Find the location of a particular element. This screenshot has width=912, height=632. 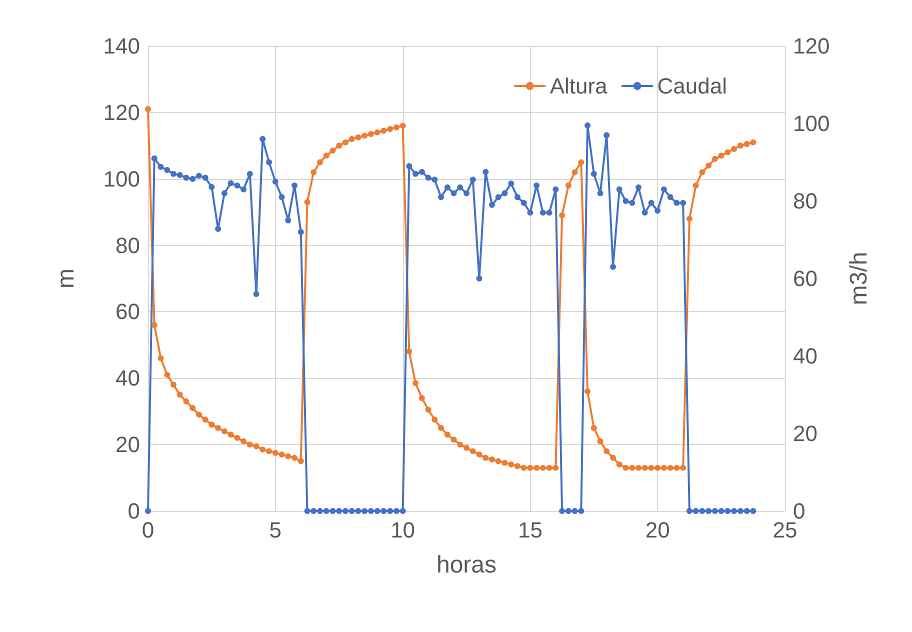

y2-tick-label: 120 is located at coordinates (811, 46).